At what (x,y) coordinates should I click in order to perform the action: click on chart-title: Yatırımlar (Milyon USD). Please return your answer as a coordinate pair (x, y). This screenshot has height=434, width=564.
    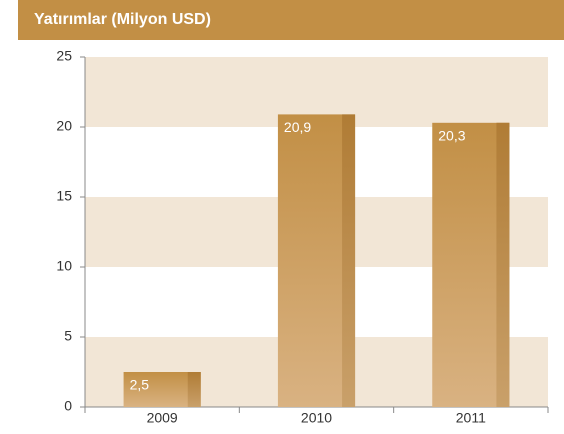
    Looking at the image, I should click on (122, 19).